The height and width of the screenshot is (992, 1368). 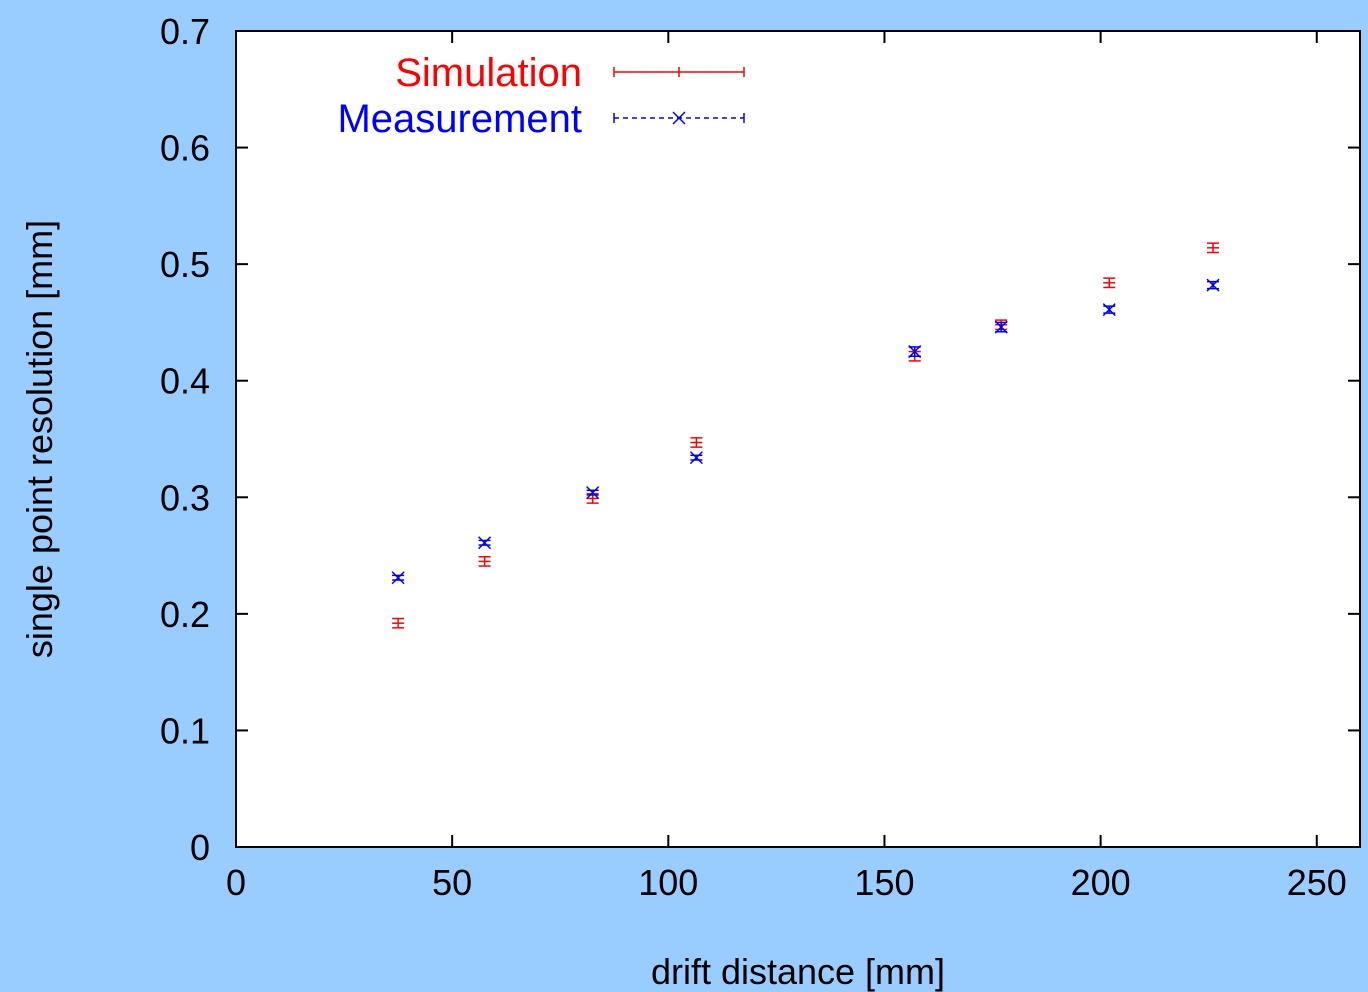 I want to click on x-tick-label: 250, so click(x=1317, y=882).